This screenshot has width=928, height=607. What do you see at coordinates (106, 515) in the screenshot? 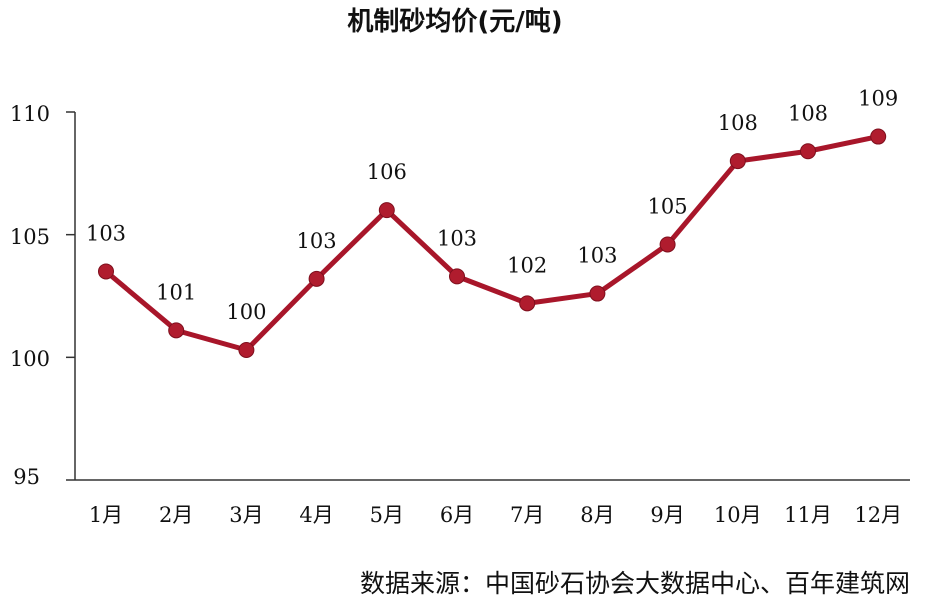
I see `x-tick-label: 1月` at bounding box center [106, 515].